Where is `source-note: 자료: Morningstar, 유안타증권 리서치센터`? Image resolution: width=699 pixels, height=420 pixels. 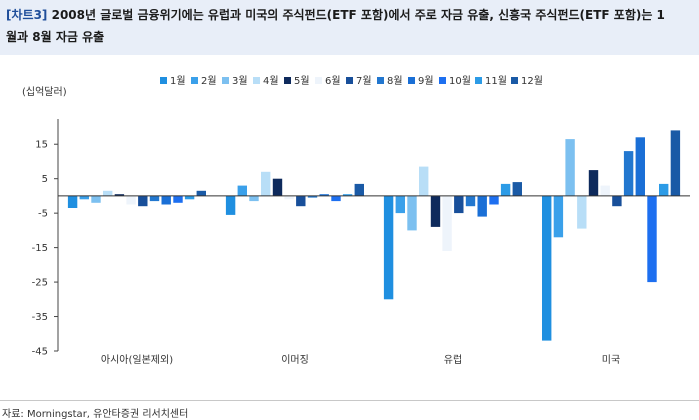
source-note: 자료: Morningstar, 유안타증권 리서치센터 is located at coordinates (95, 414).